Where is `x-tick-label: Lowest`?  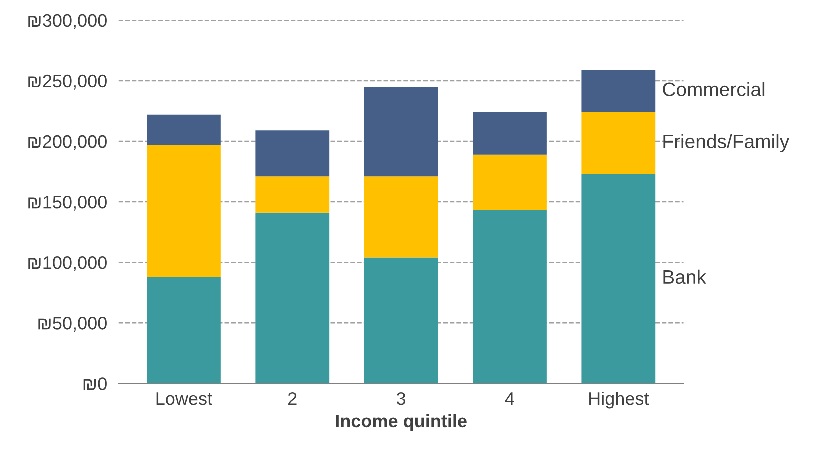
x-tick-label: Lowest is located at coordinates (184, 399).